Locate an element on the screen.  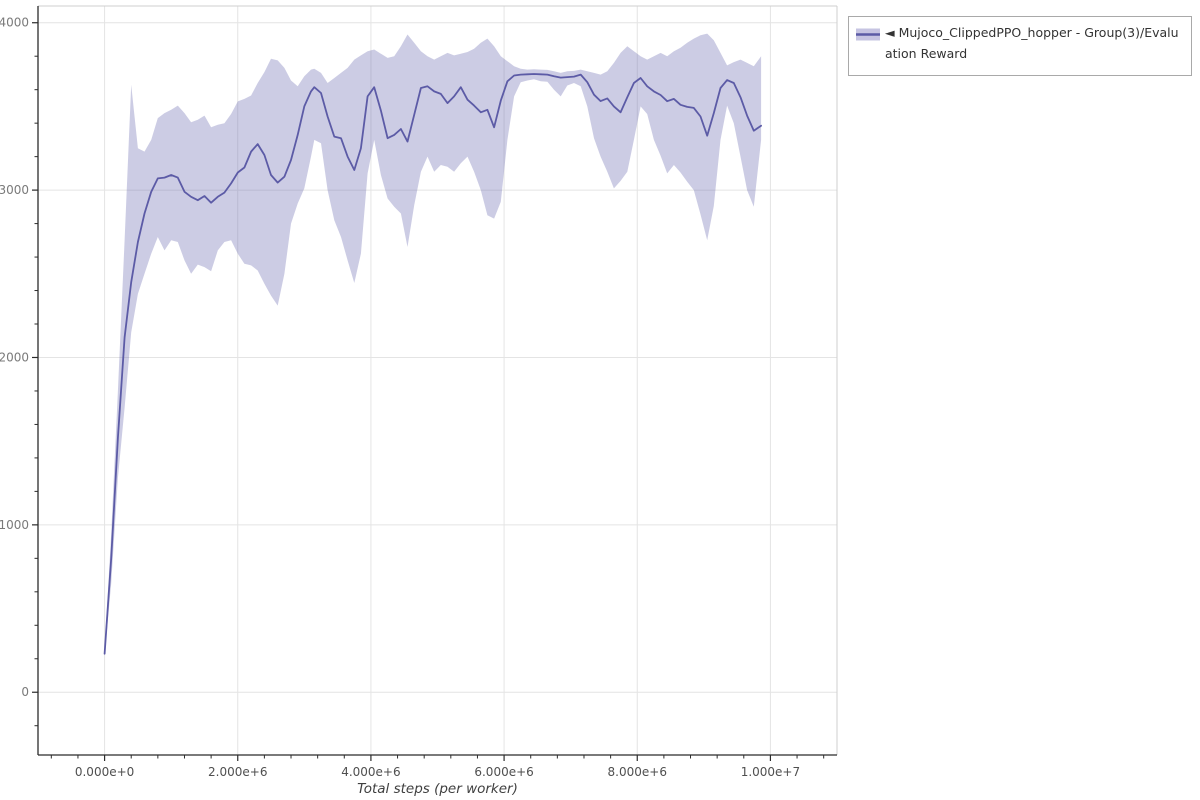
y-tick-label: 4000 is located at coordinates (14, 23).